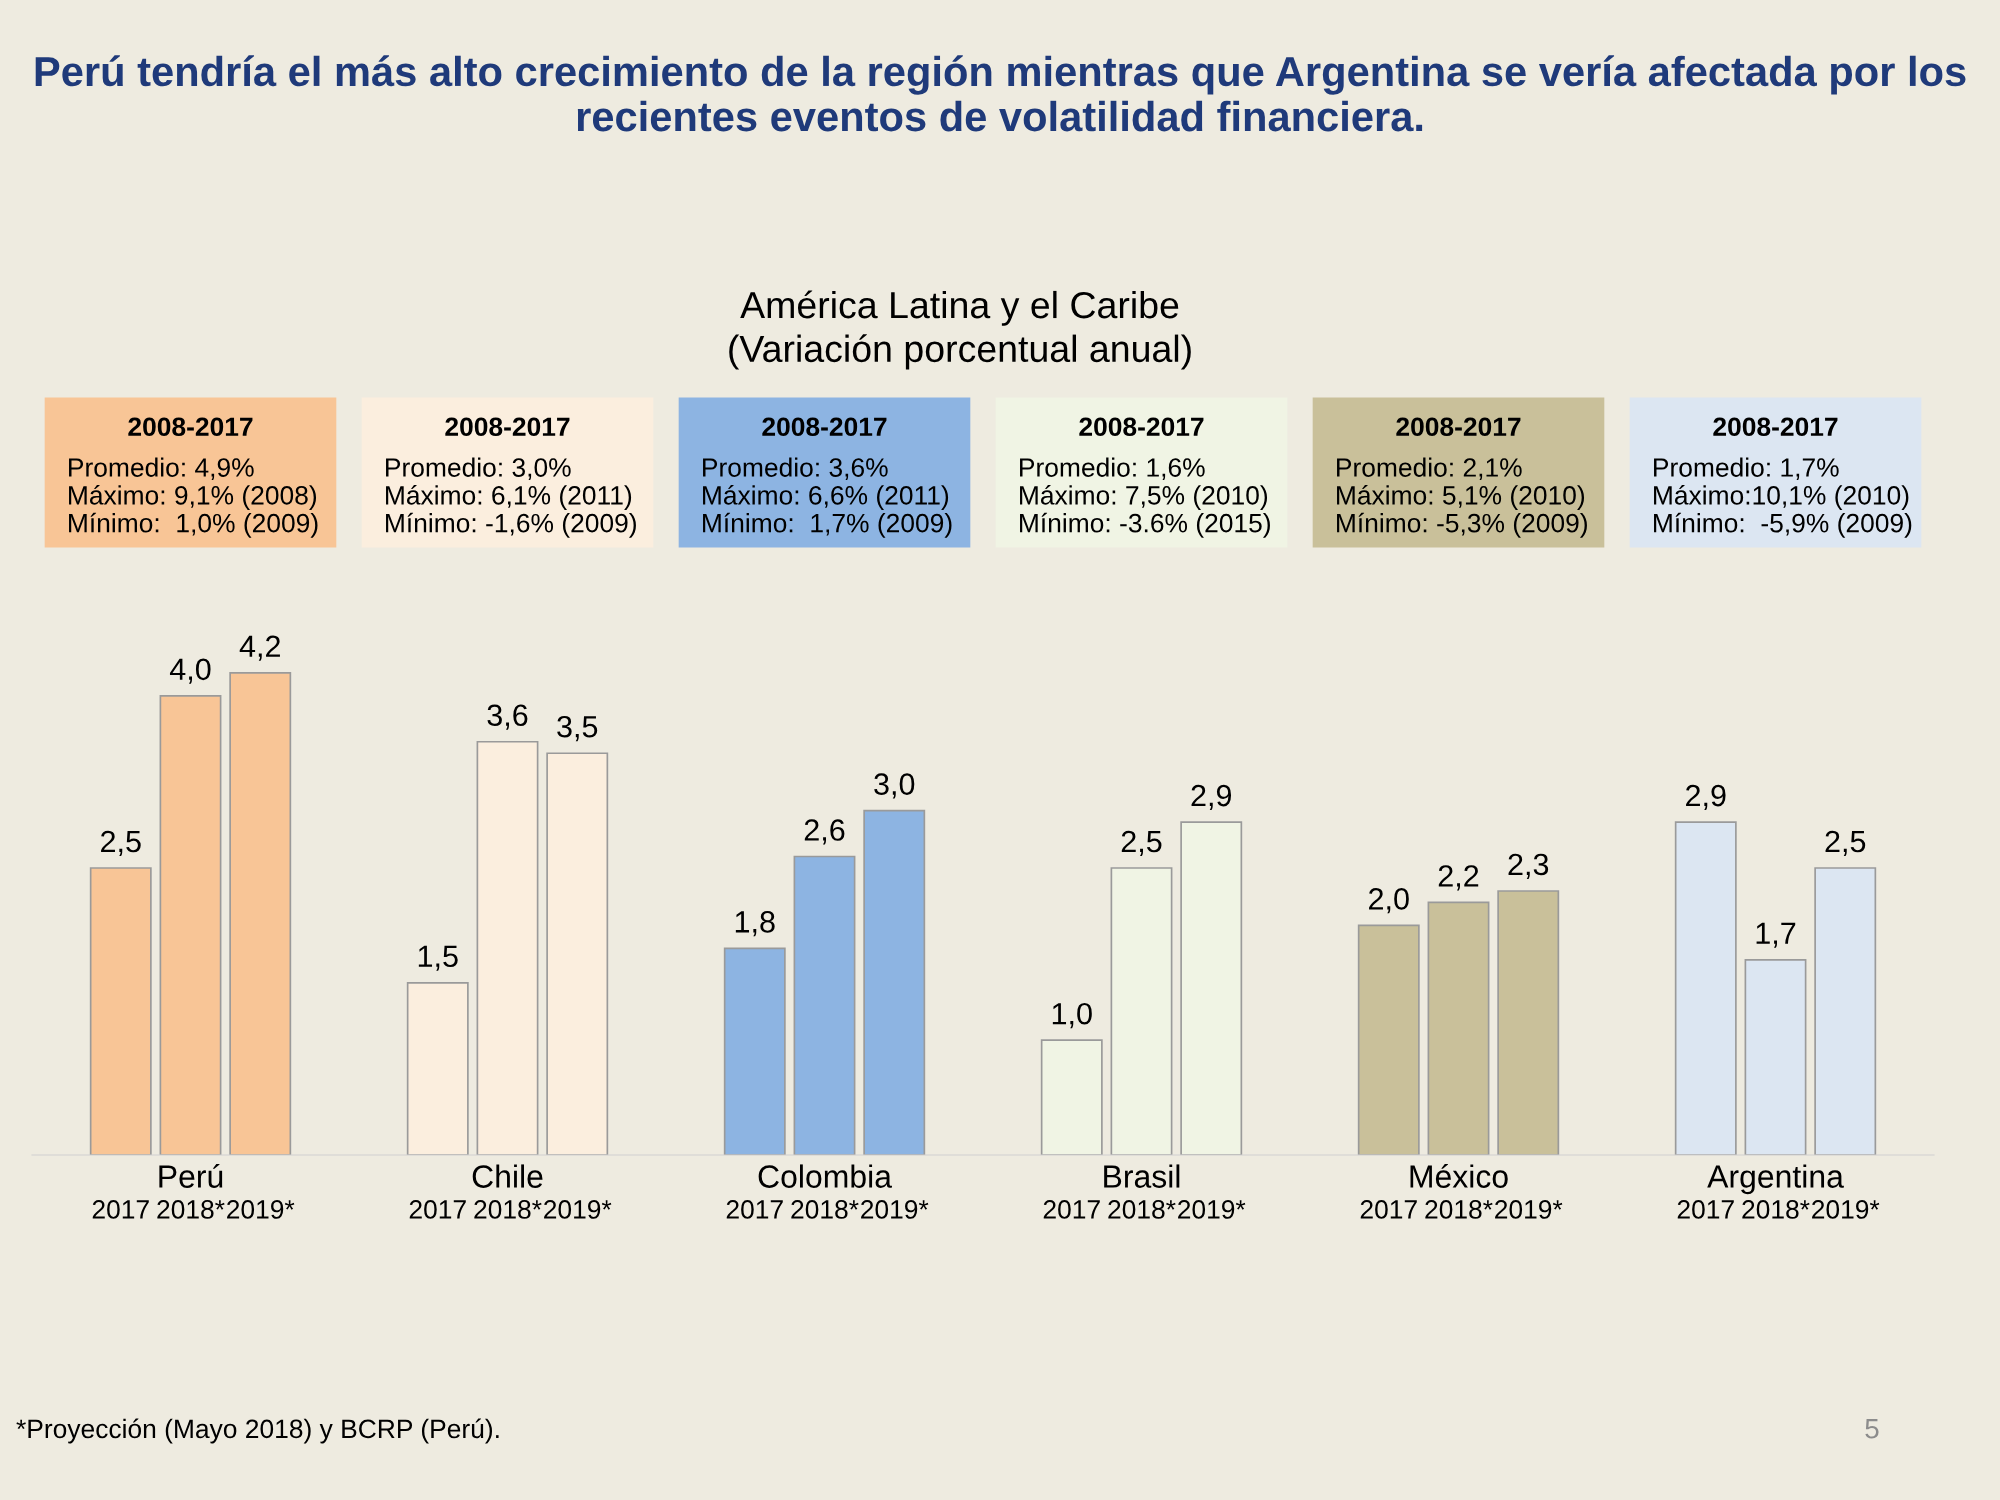  I want to click on chart-title: Perú tendría el más alto crecimiento de la región mientras que Argentina se vería afectada por los recientes eventos de volatilidad financiera., so click(1000, 93).